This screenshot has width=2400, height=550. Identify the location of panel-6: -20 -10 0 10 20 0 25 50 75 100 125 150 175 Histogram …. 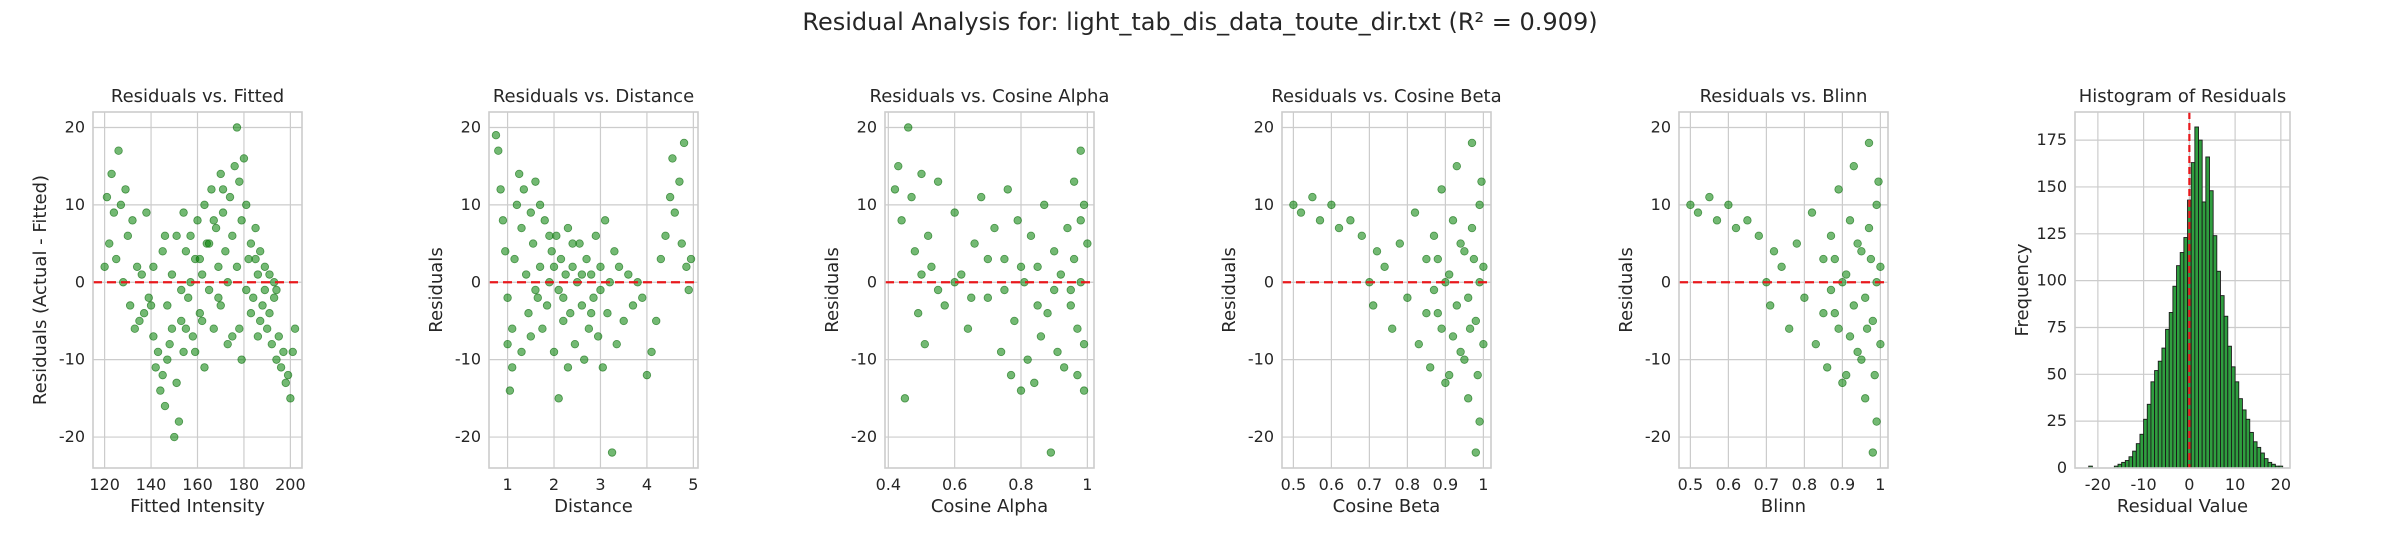
(2151, 301).